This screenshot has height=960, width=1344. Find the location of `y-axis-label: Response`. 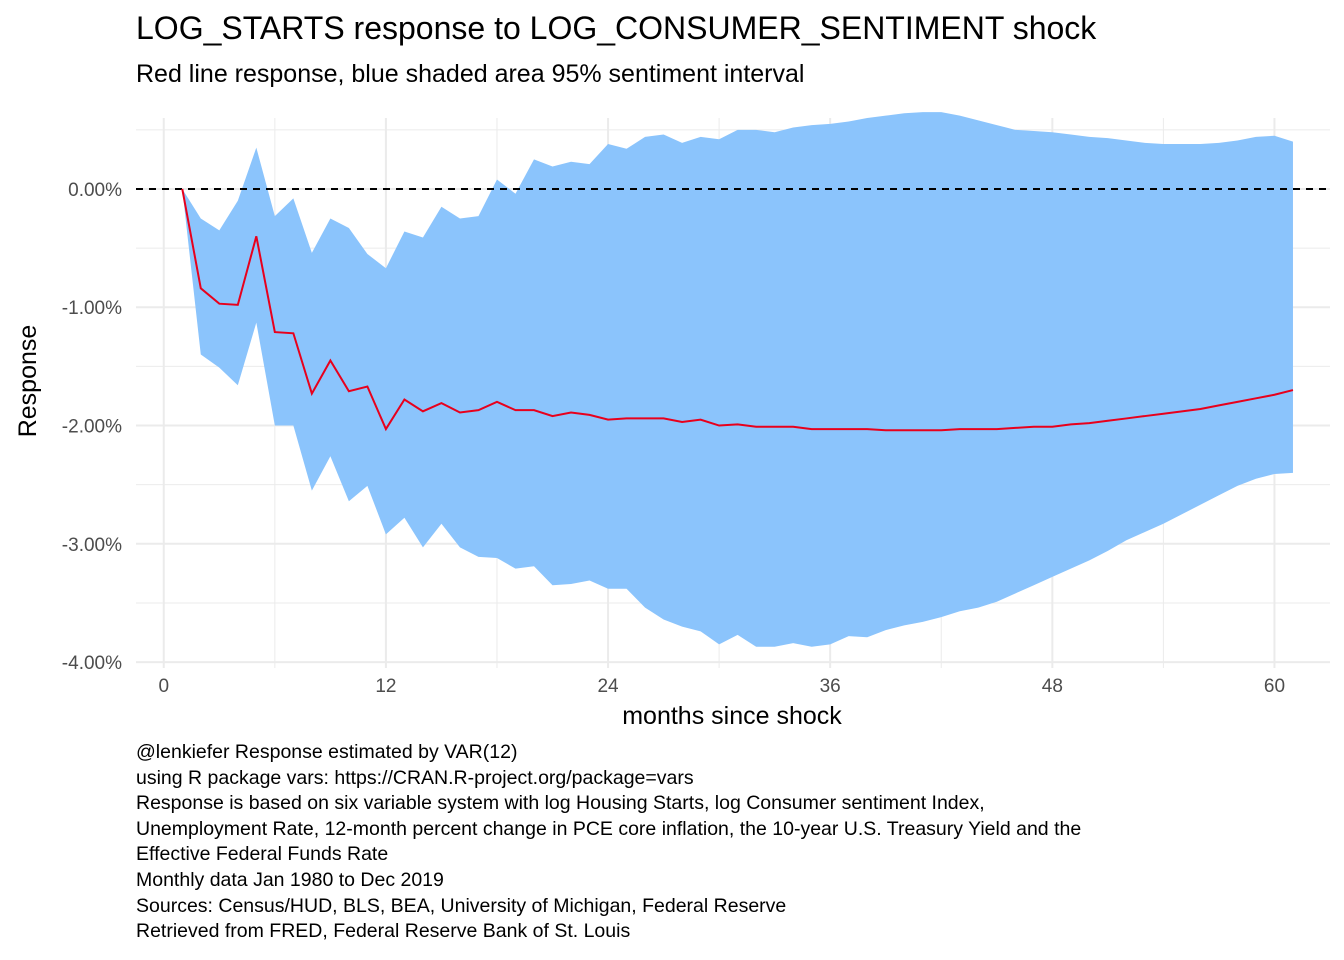

y-axis-label: Response is located at coordinates (28, 381).